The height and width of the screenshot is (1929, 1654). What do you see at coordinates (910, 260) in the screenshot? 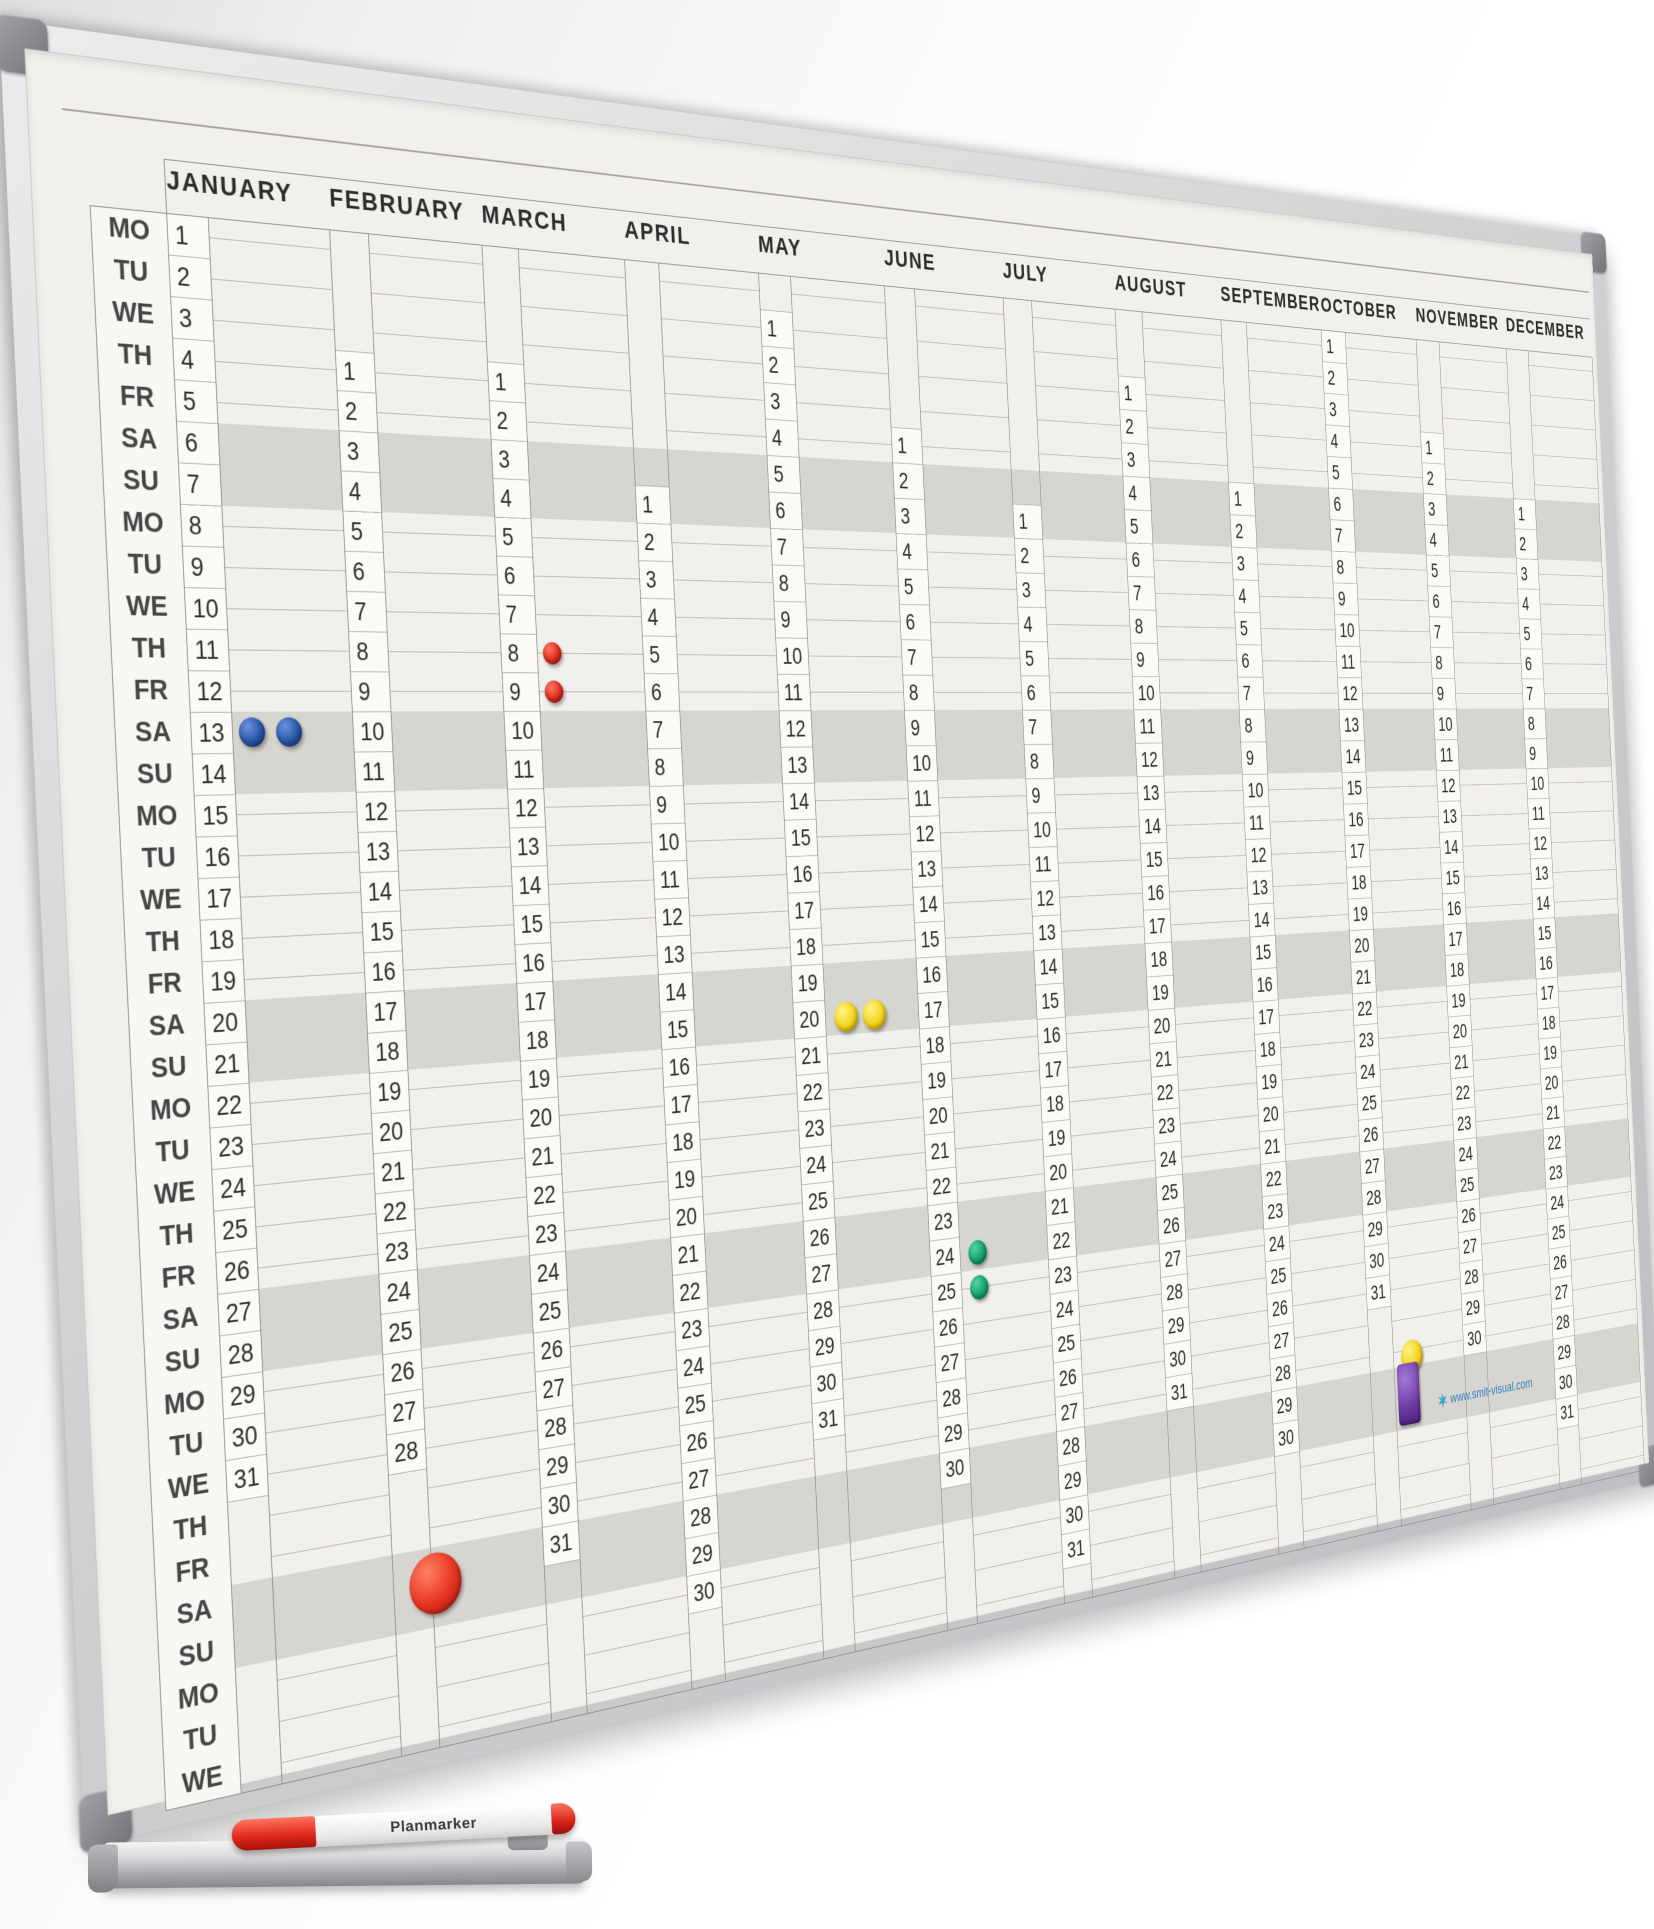
I see `month-header: JUNE` at bounding box center [910, 260].